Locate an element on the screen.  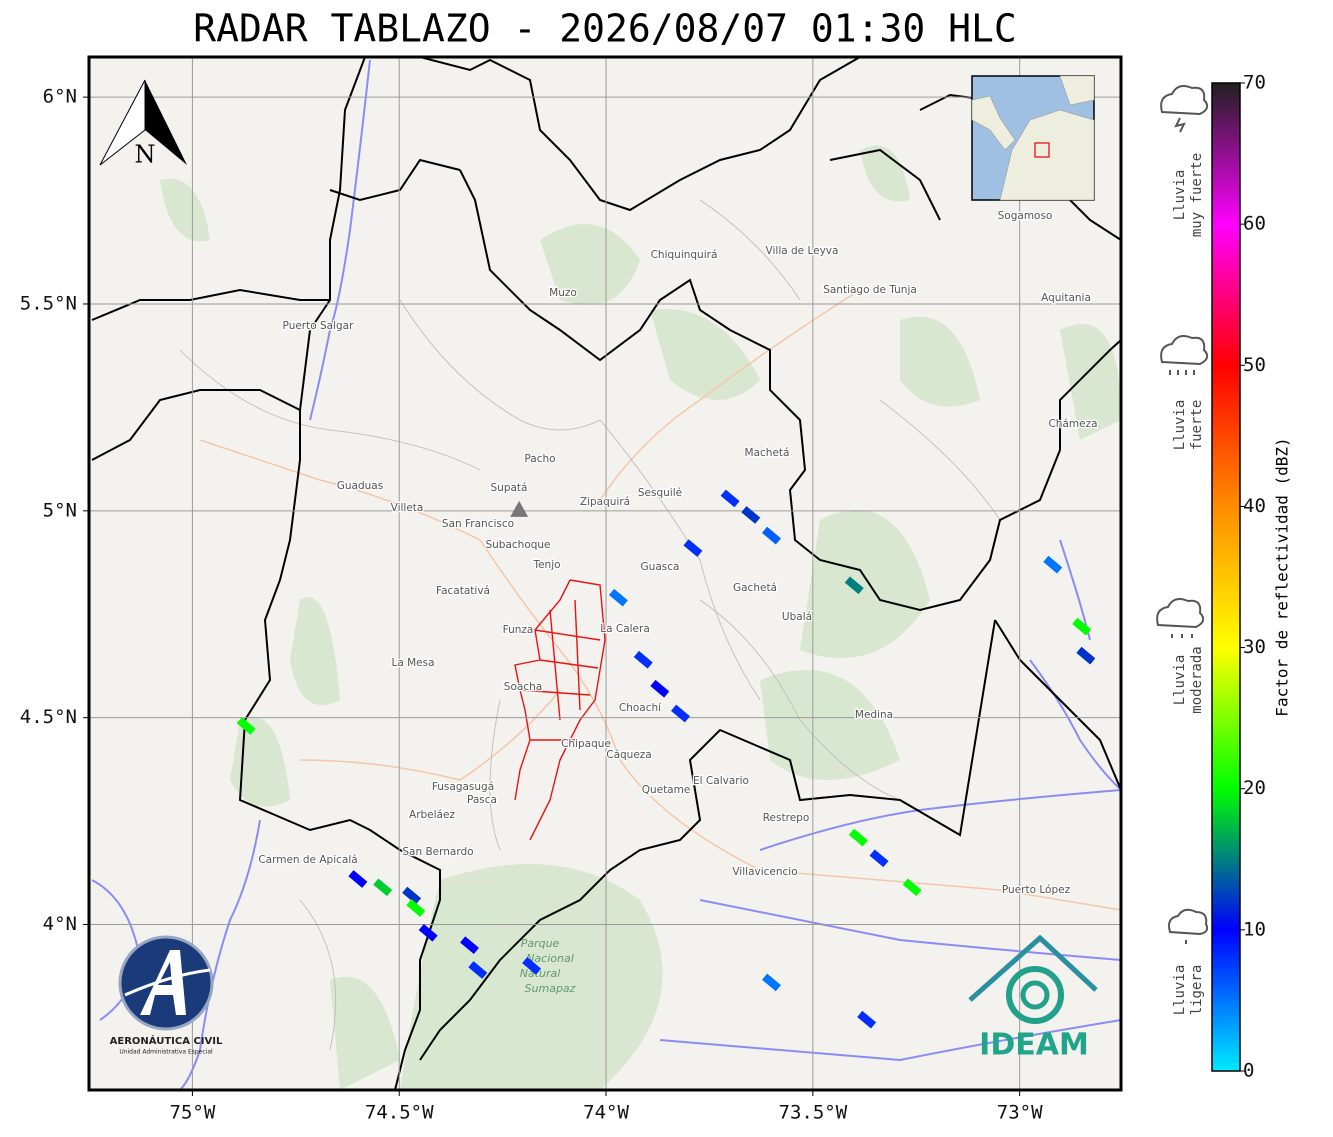
place-label: Sogamoso is located at coordinates (1025, 216).